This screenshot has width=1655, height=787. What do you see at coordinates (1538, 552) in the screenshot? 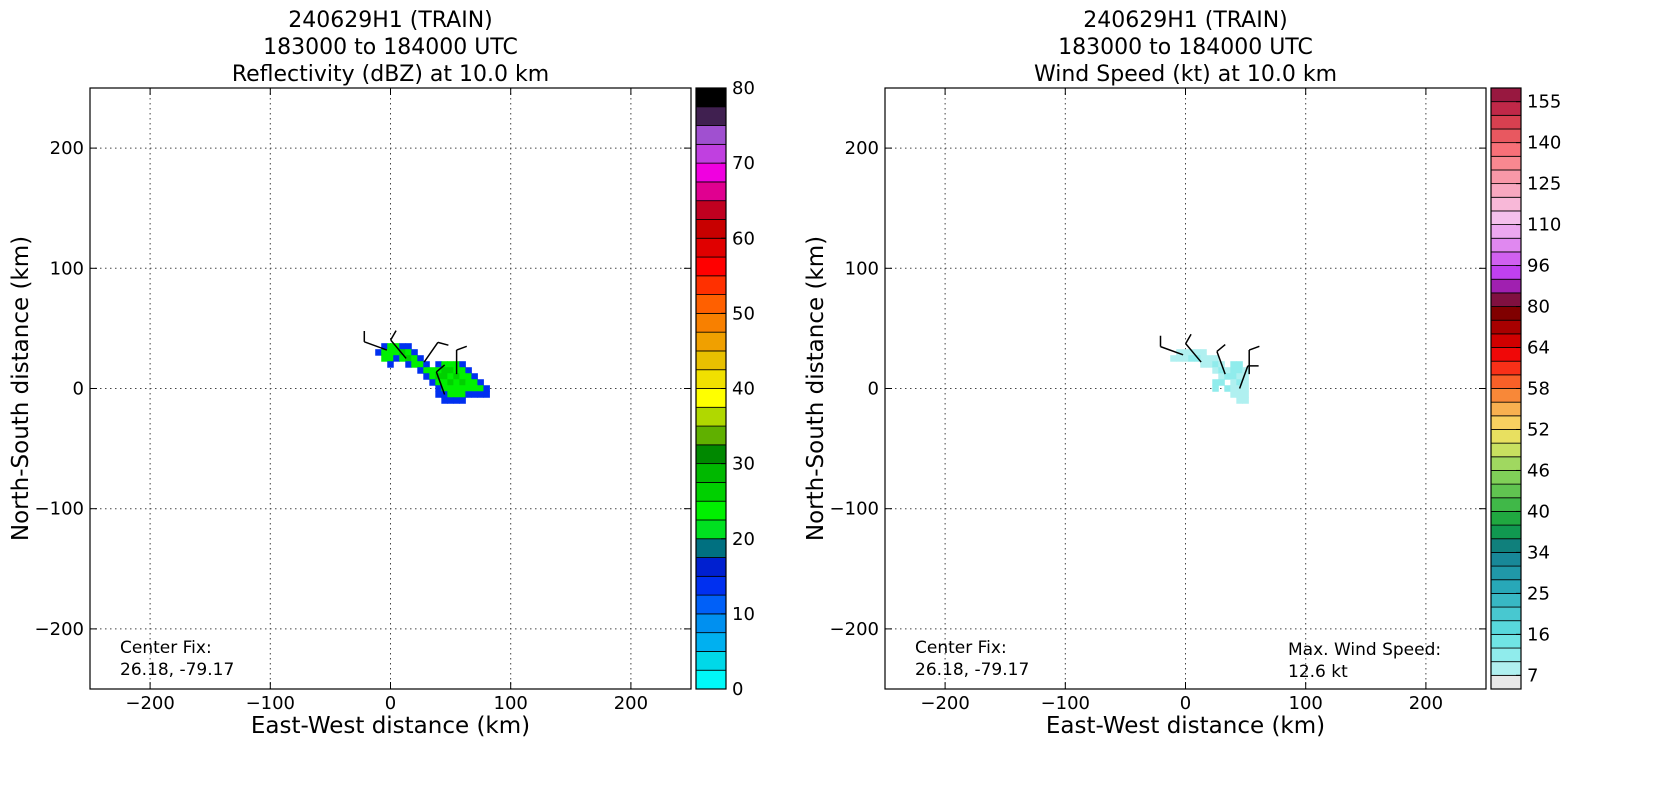
I see `colorbar-tick-label: 34` at bounding box center [1538, 552].